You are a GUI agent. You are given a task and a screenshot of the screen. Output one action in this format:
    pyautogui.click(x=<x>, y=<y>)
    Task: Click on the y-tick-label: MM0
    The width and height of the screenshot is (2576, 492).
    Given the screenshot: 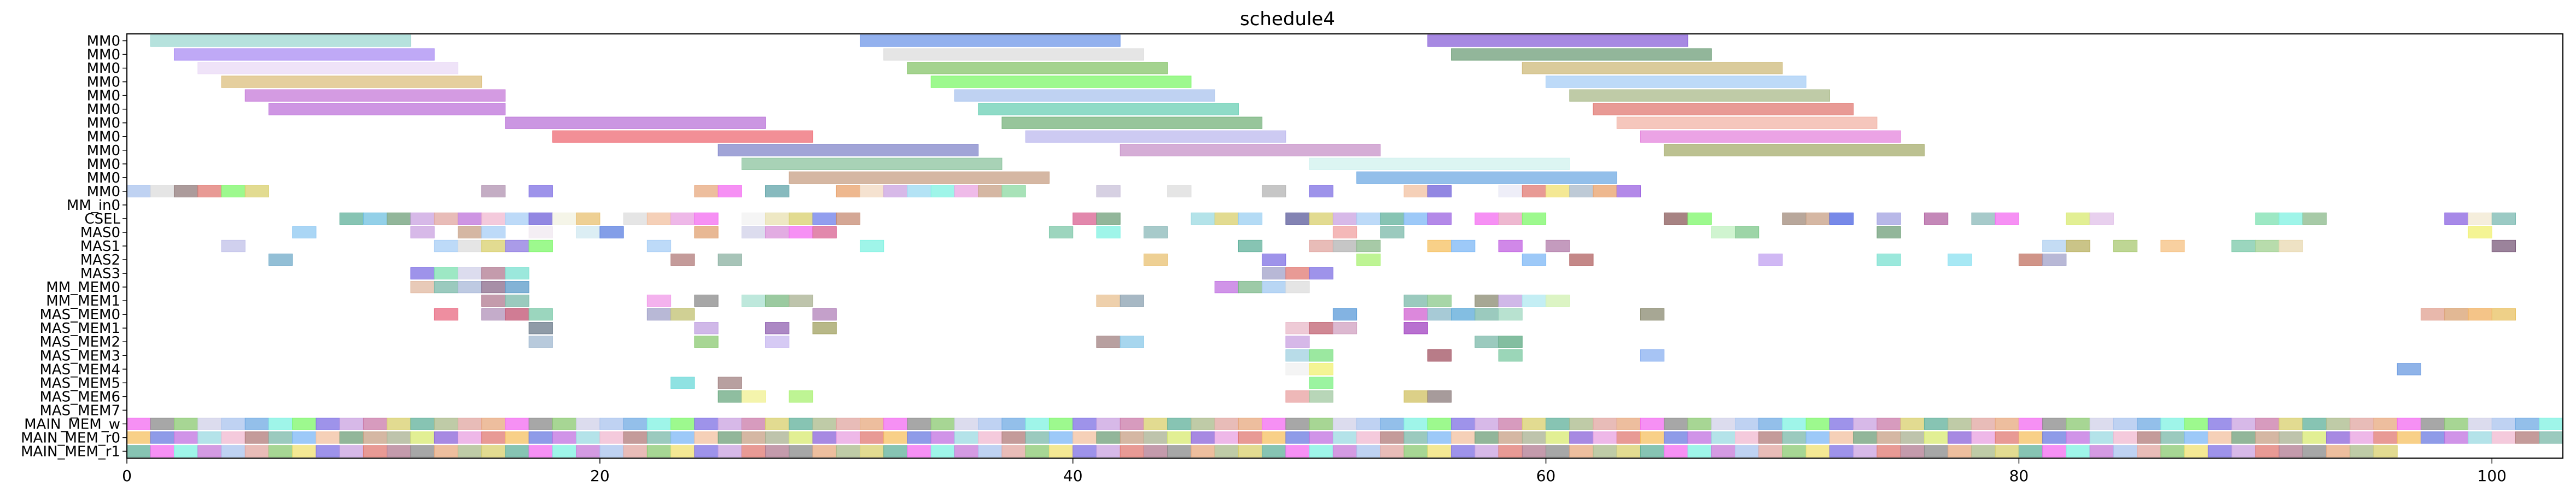 What is the action you would take?
    pyautogui.click(x=103, y=96)
    